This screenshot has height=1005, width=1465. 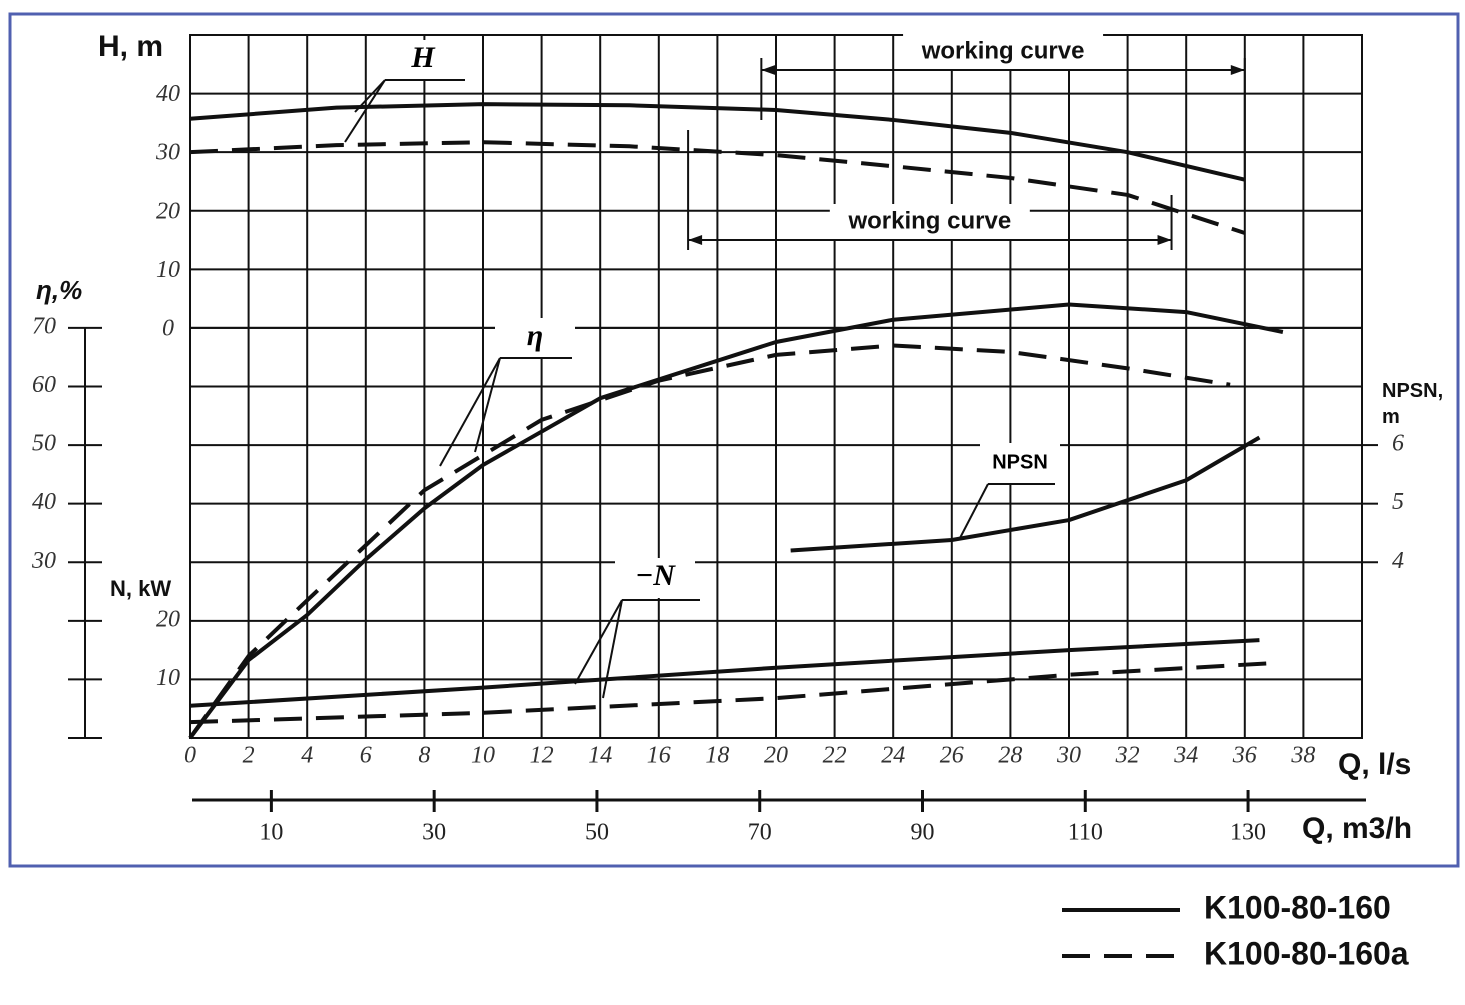 I want to click on x2-tick-label: 130, so click(x=1248, y=833).